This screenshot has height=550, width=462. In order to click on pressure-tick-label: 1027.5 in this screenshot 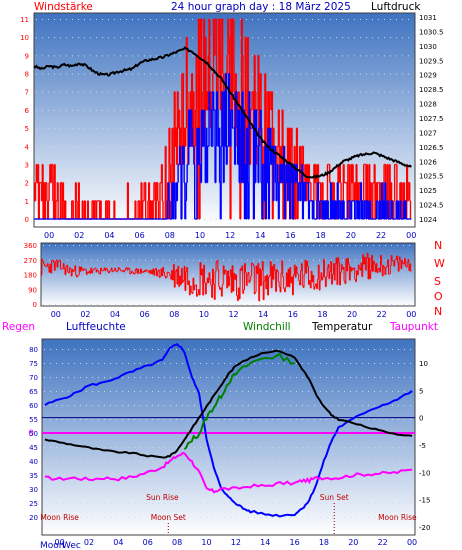, I will do `click(431, 119)`.